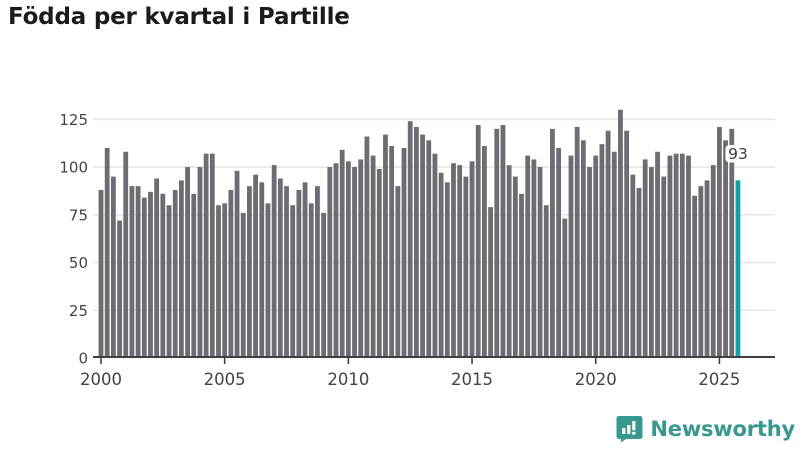 The height and width of the screenshot is (450, 800). I want to click on bar-2017-q2, so click(528, 256).